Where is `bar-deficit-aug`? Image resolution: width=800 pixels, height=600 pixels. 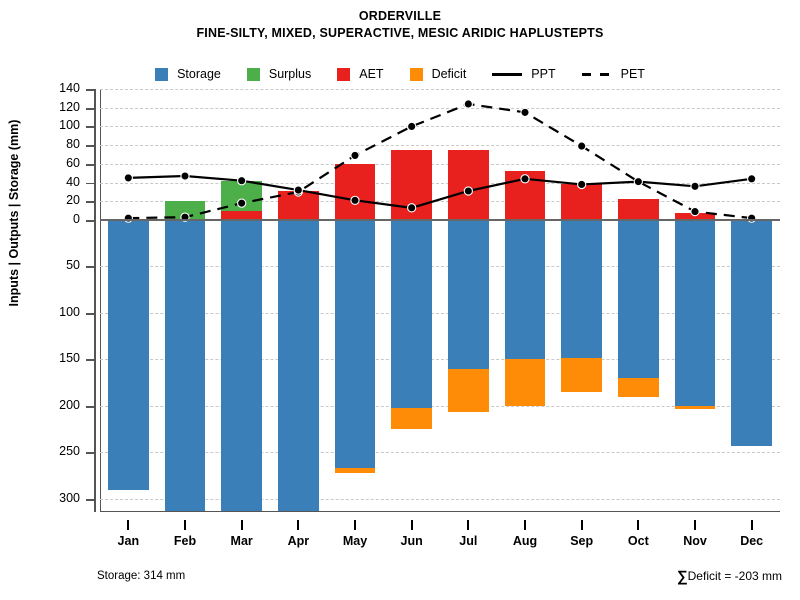
bar-deficit-aug is located at coordinates (525, 382).